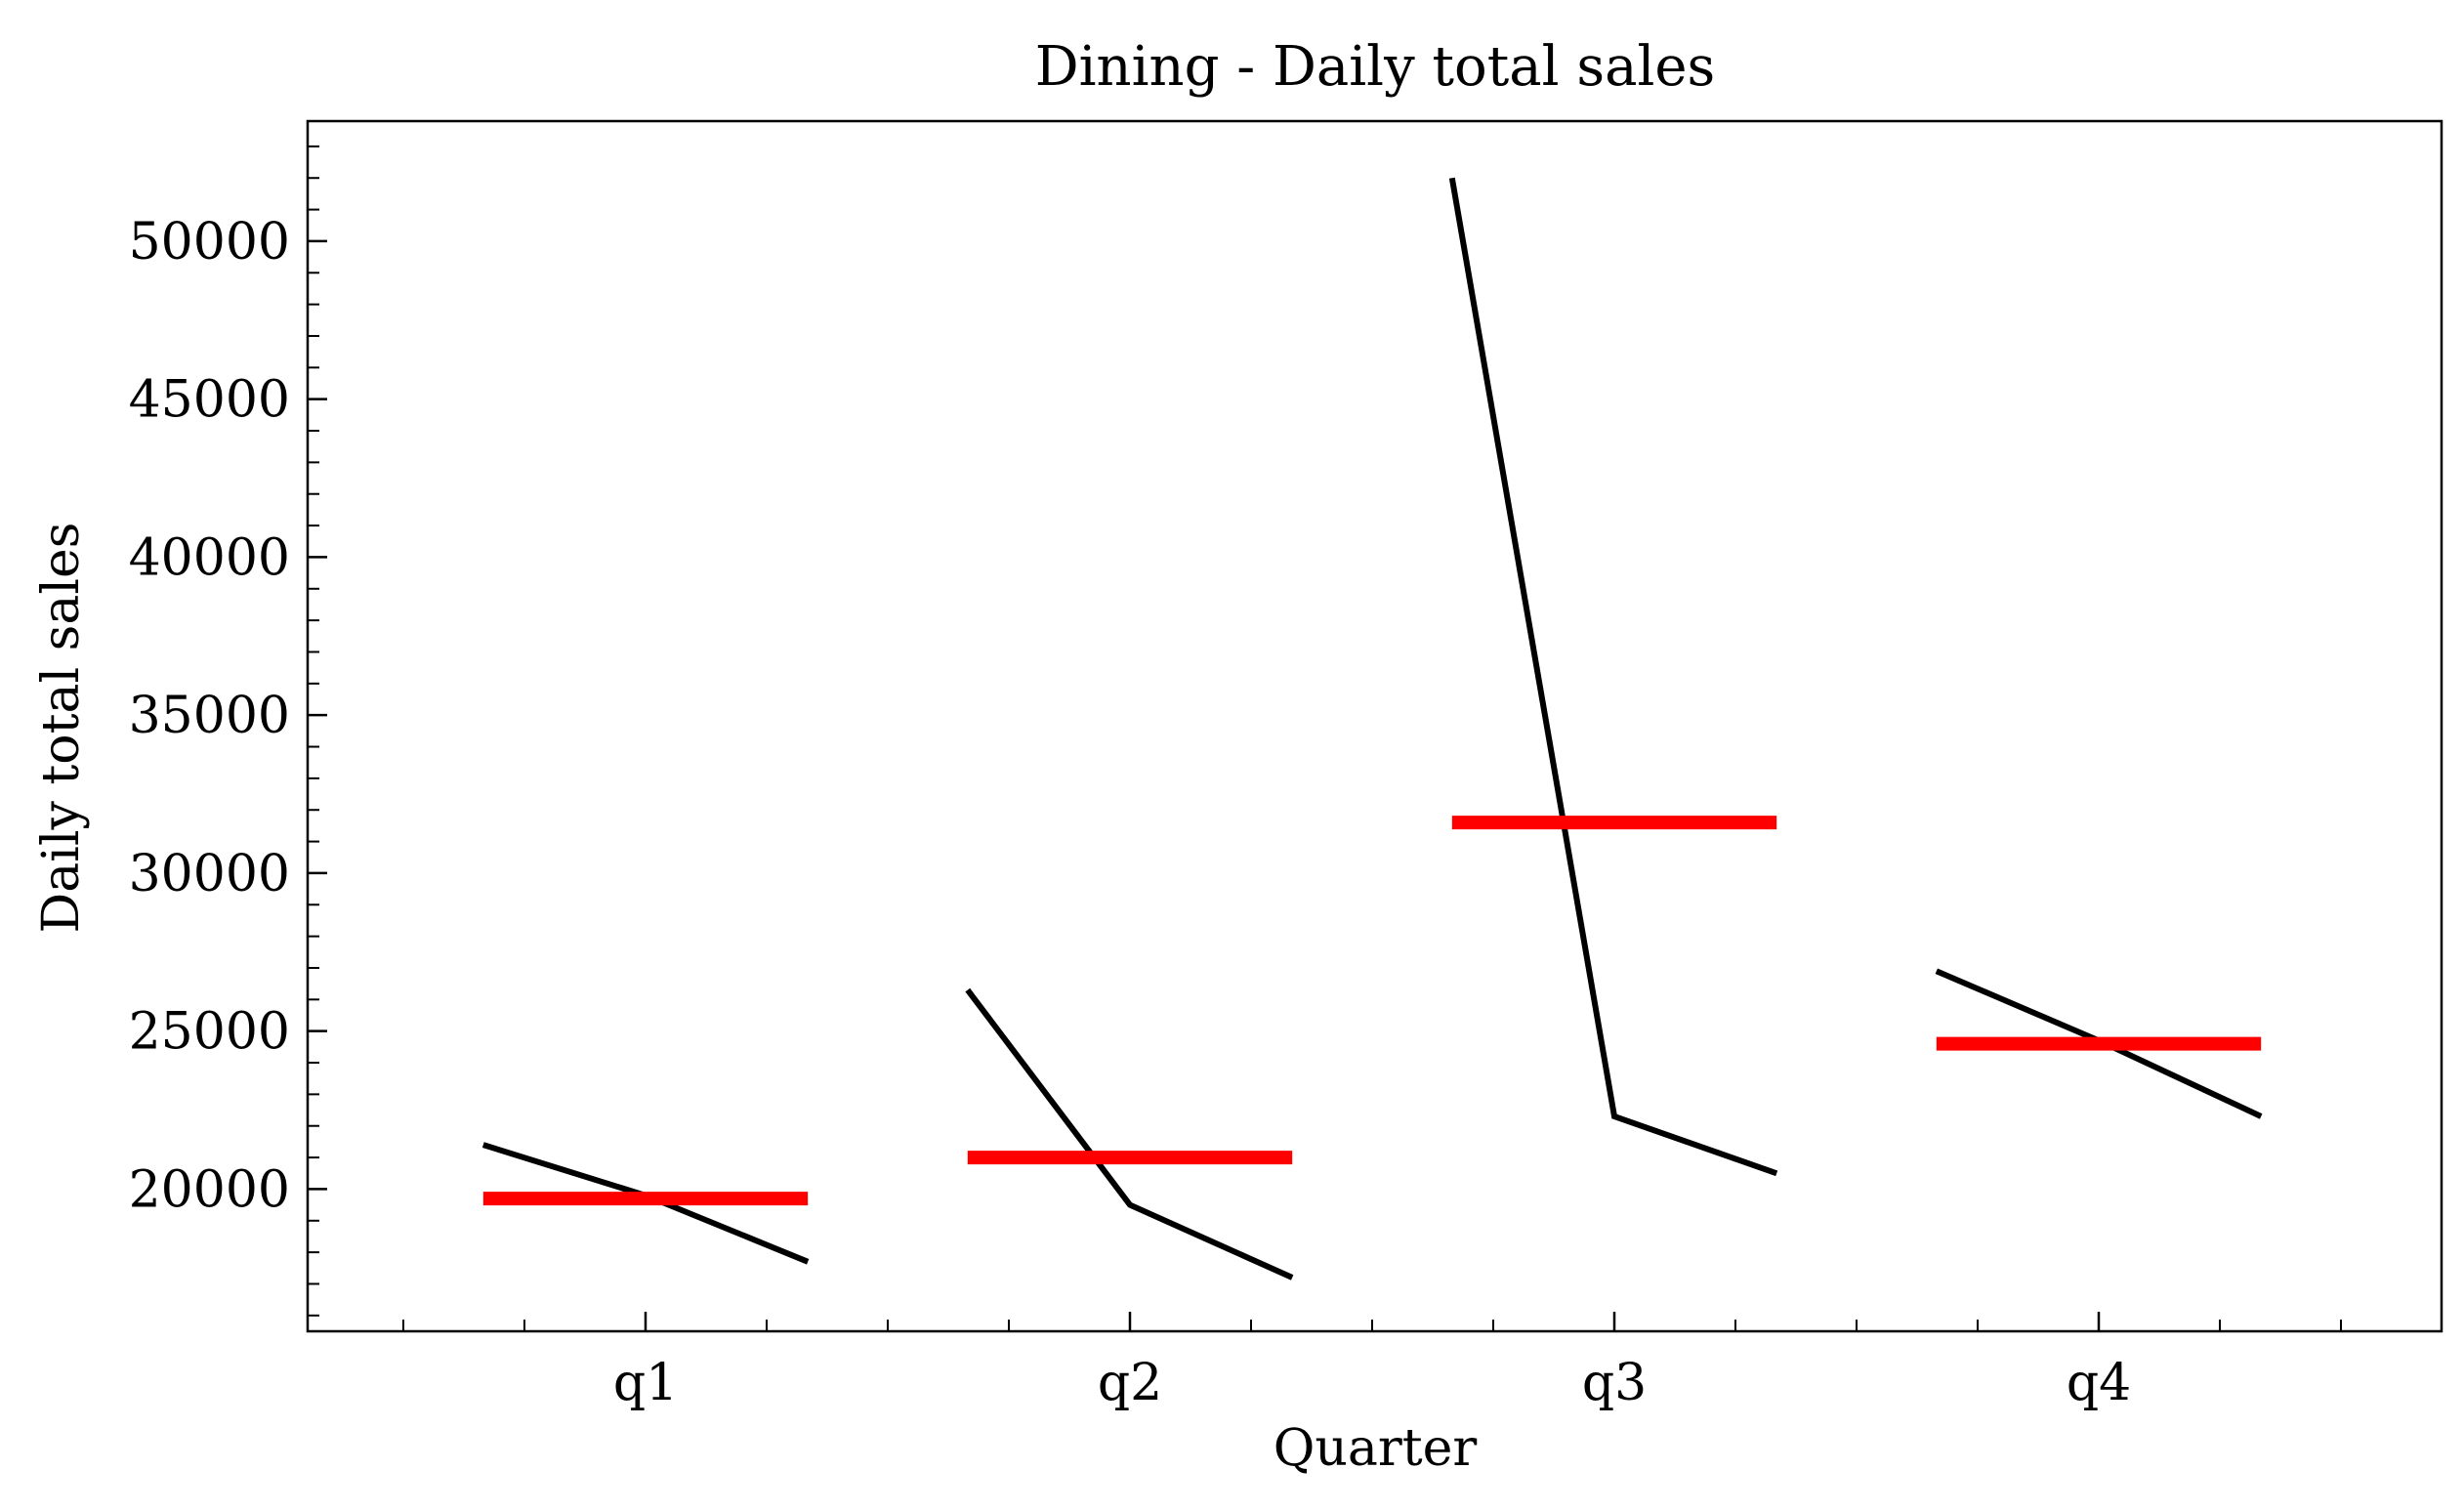 Image resolution: width=2464 pixels, height=1511 pixels. Describe the element at coordinates (1372, 1383) in the screenshot. I see `x-tick-labels: q1 q2 q3 q4` at that location.